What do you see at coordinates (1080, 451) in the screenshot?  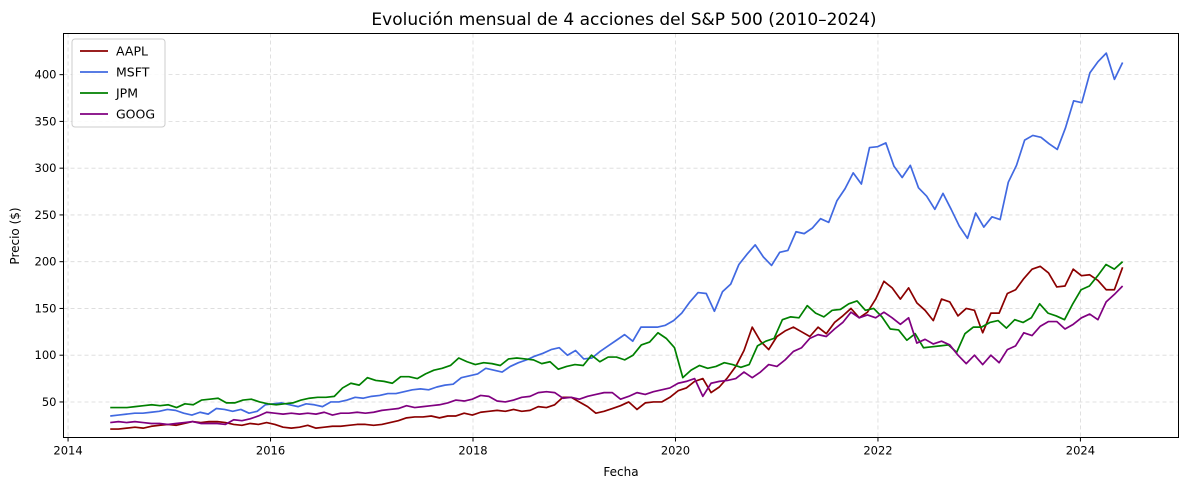 I see `x-tick-label: 2024` at bounding box center [1080, 451].